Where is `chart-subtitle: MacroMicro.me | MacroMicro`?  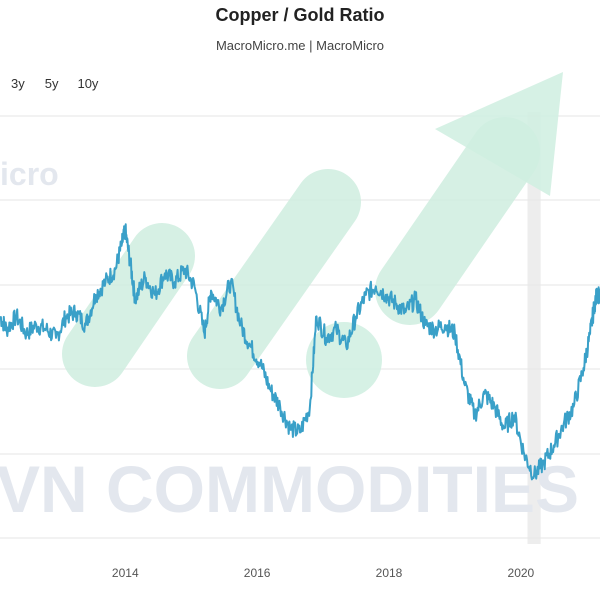
chart-subtitle: MacroMicro.me | MacroMicro is located at coordinates (300, 45).